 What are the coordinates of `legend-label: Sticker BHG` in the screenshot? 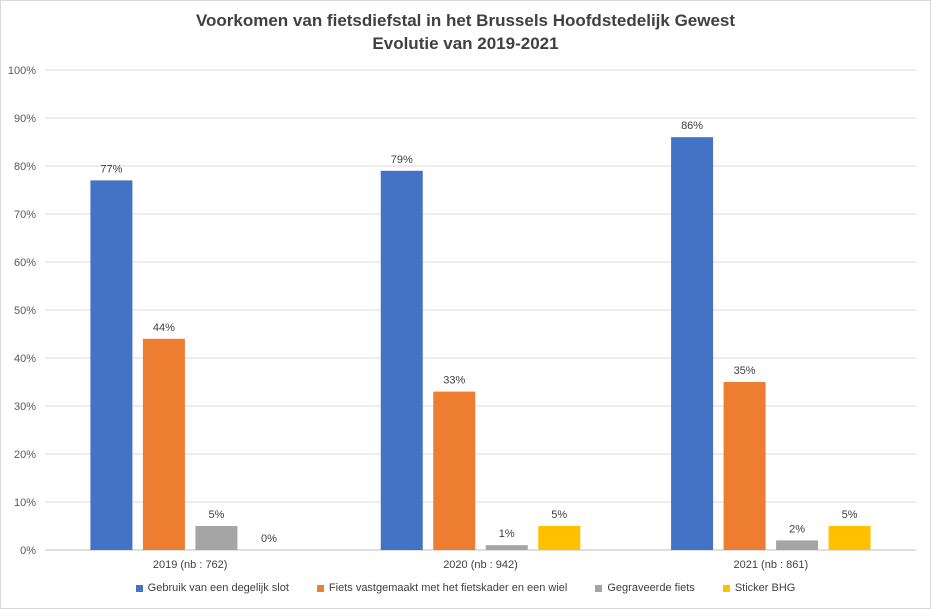 It's located at (765, 588).